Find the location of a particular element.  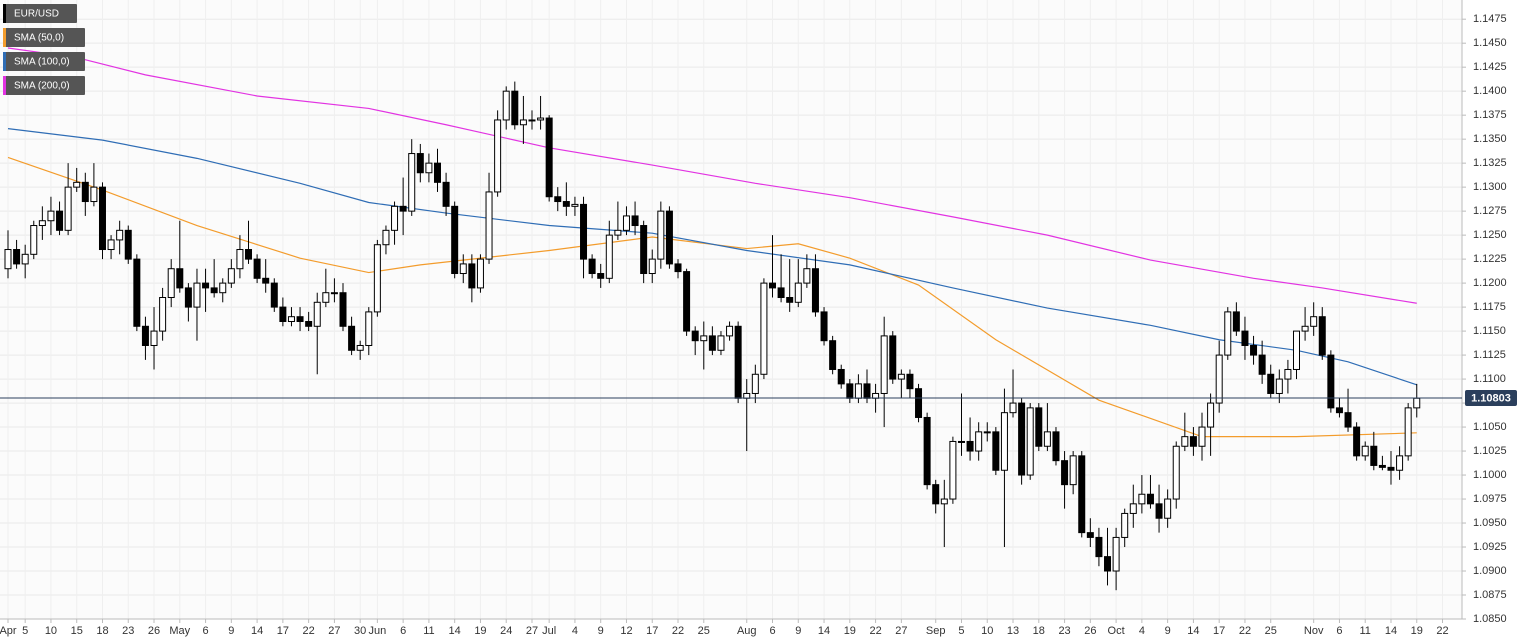

x-tick-label: 14 is located at coordinates (1391, 631).